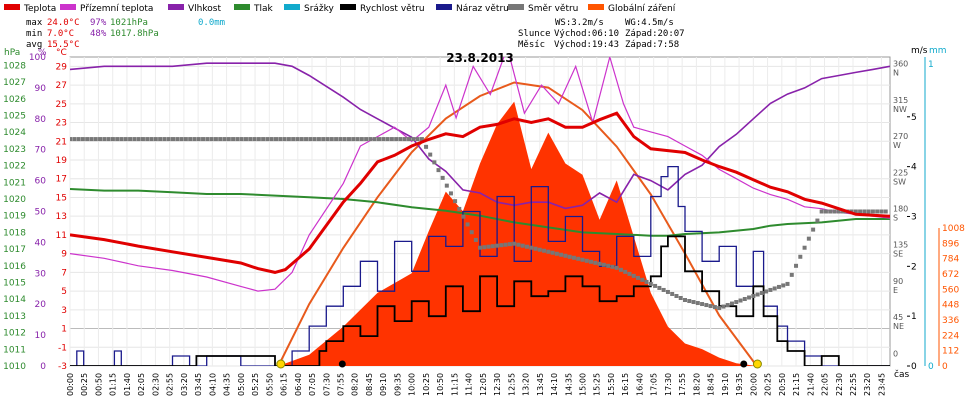  Describe the element at coordinates (14, 100) in the screenshot. I see `hpa-tick-label: 1026` at that location.